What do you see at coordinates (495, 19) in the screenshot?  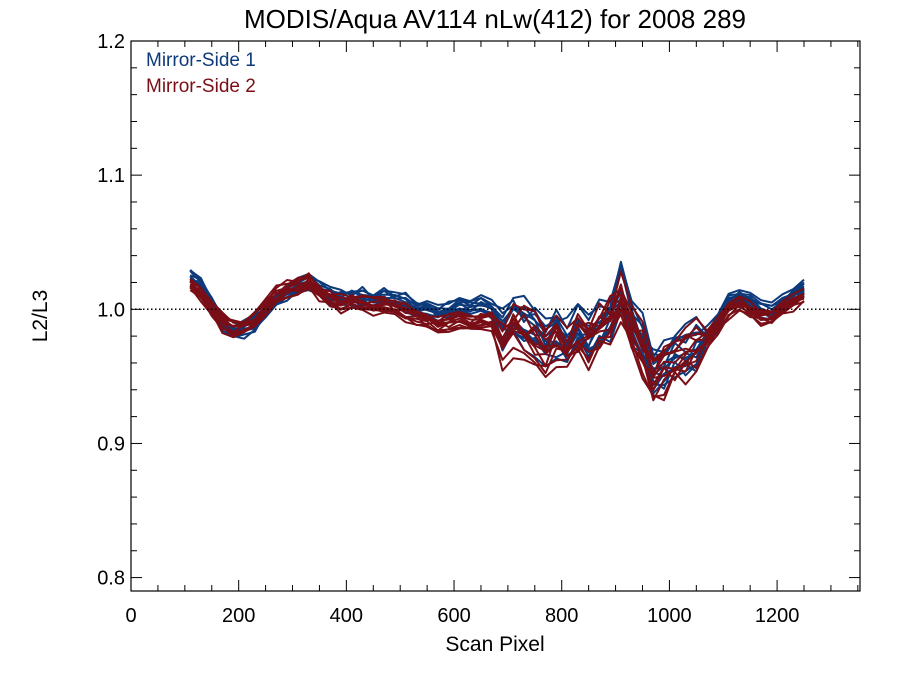 I see `chart-title: MODIS/Aqua AV114 nLw(412) for 2008 289` at bounding box center [495, 19].